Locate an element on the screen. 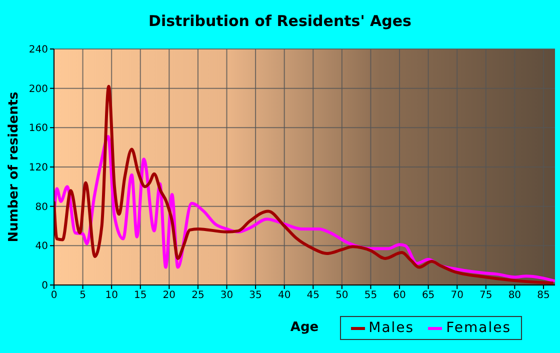 The width and height of the screenshot is (560, 353). x-tick-label: 45 is located at coordinates (313, 296).